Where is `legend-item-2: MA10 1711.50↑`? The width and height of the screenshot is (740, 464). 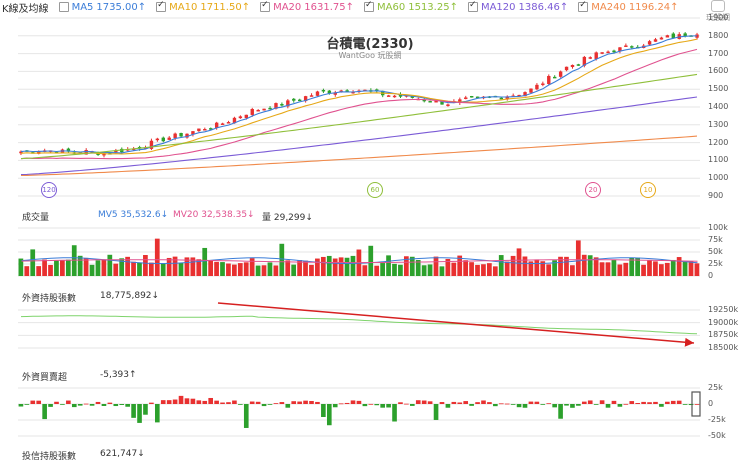
legend-item-2: MA10 1711.50↑ is located at coordinates (203, 6).